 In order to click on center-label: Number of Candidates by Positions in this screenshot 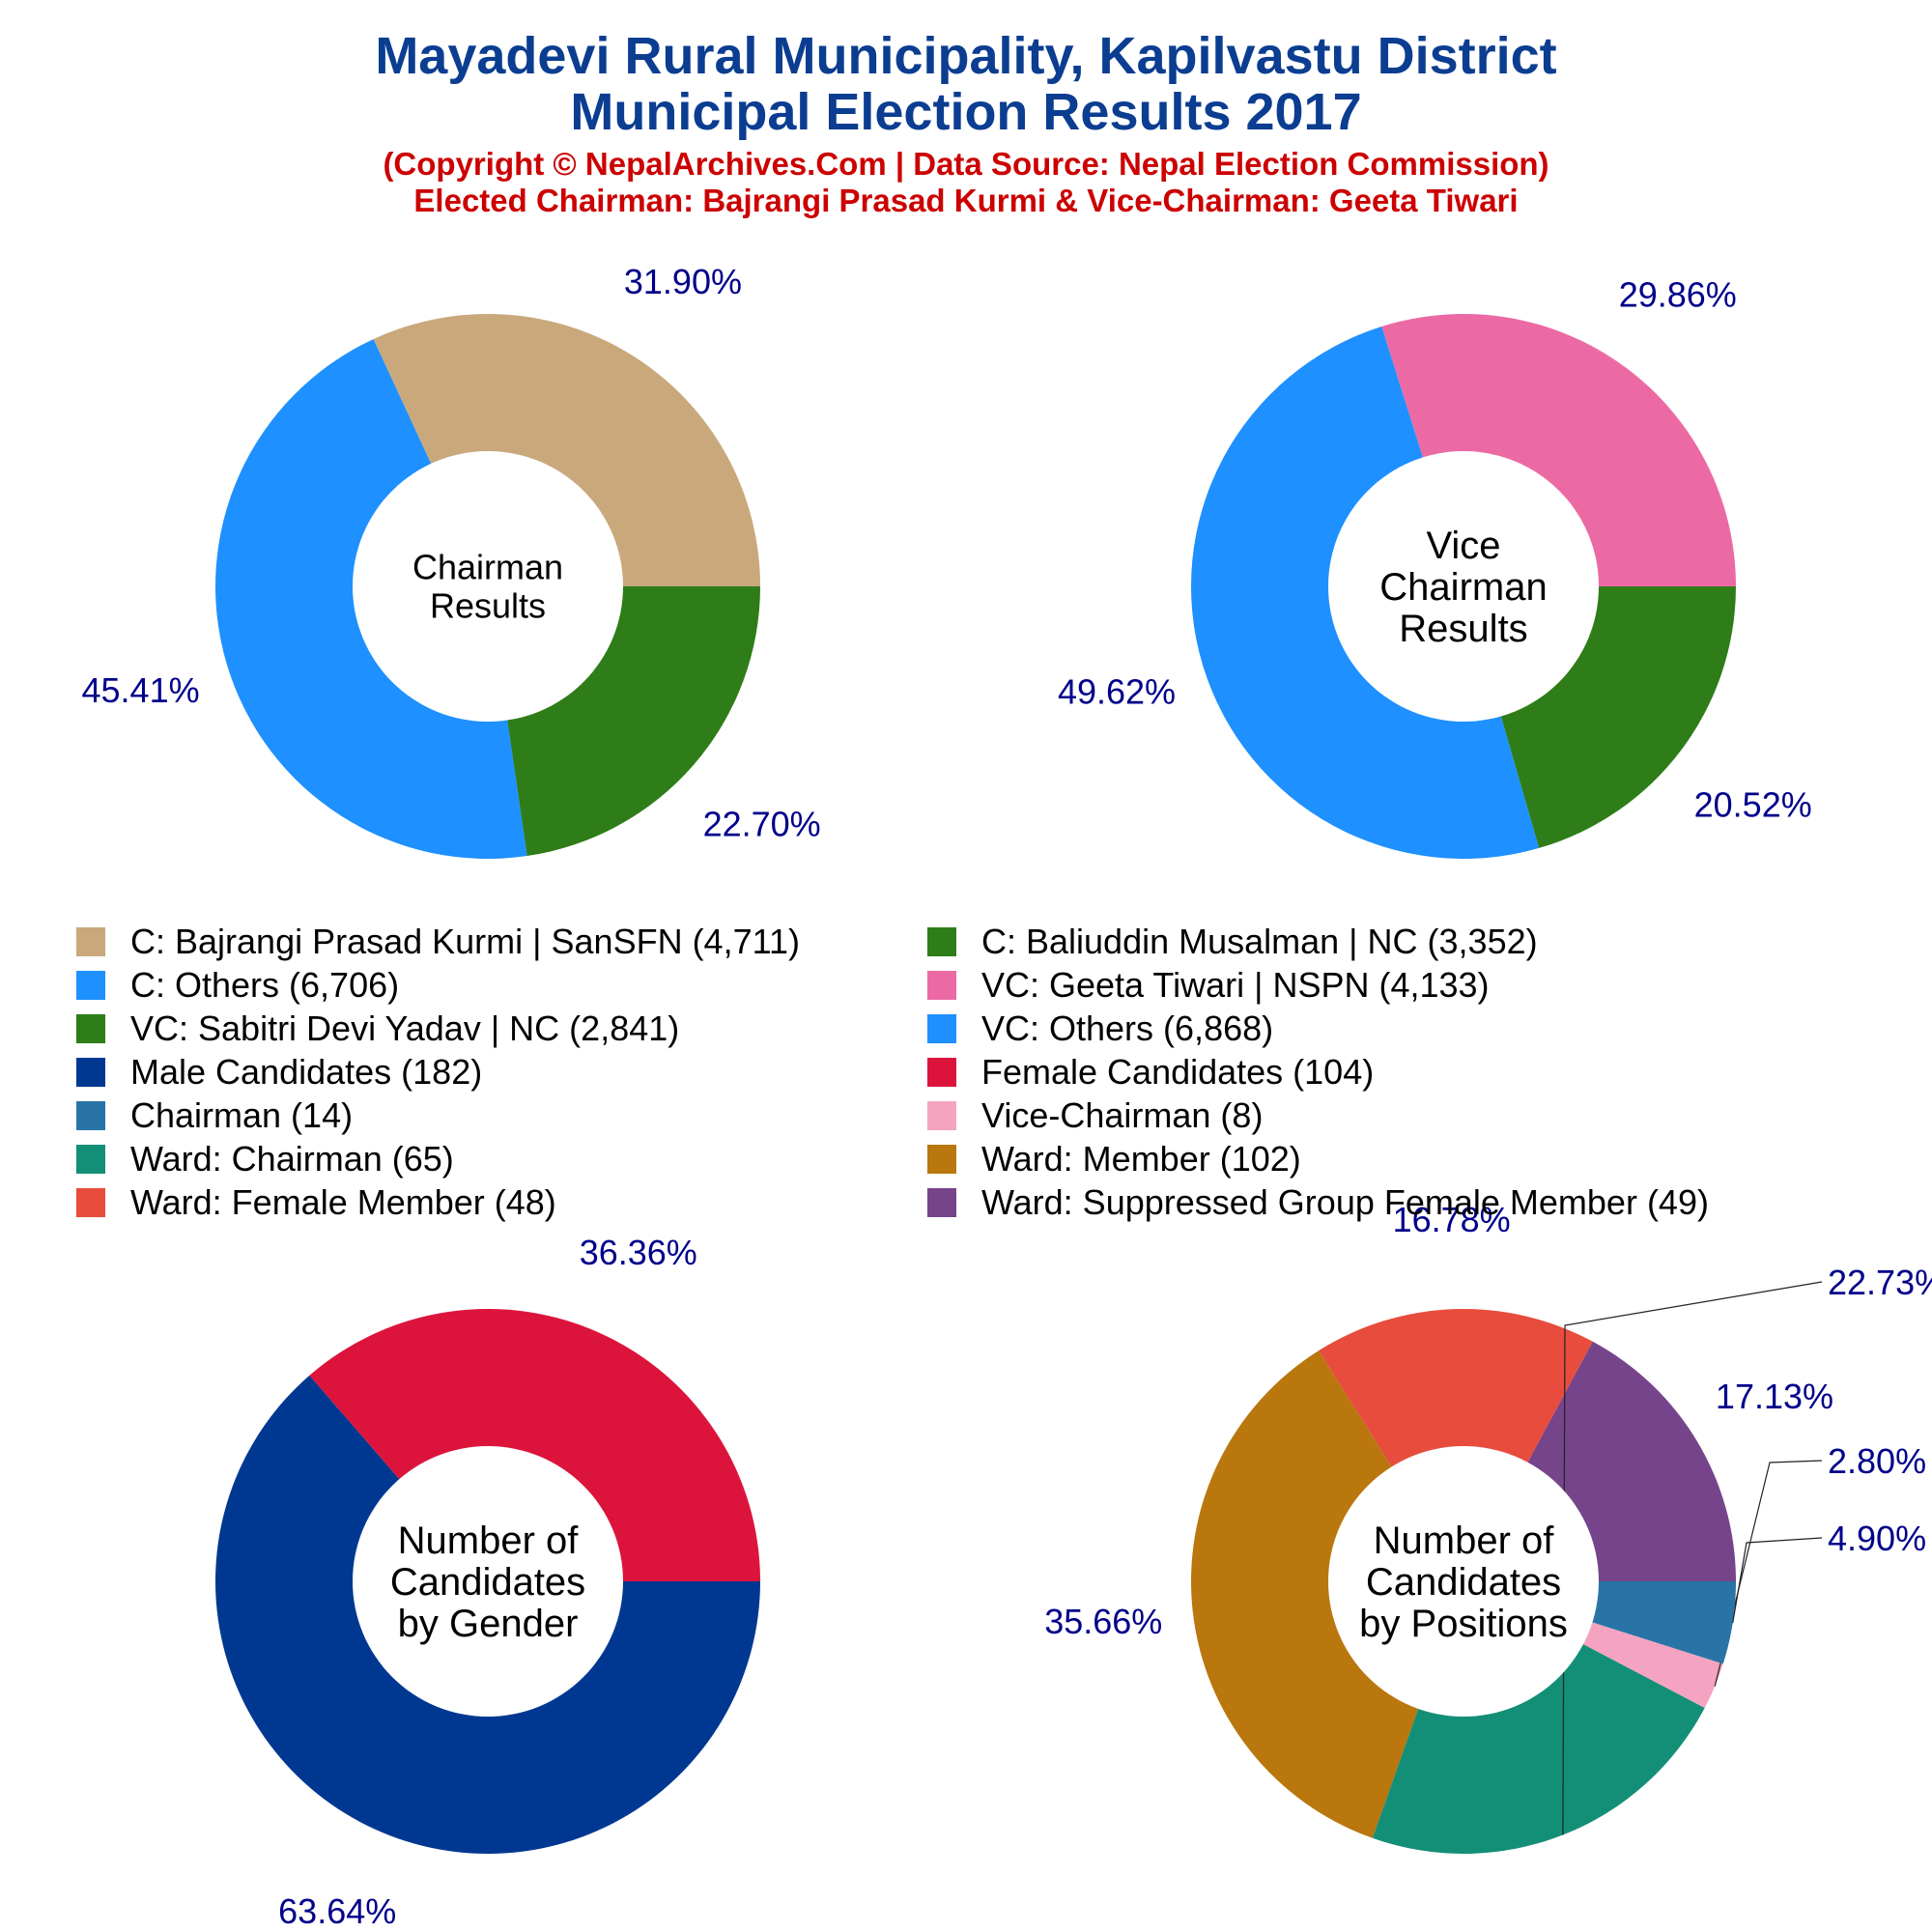, I will do `click(1463, 1582)`.